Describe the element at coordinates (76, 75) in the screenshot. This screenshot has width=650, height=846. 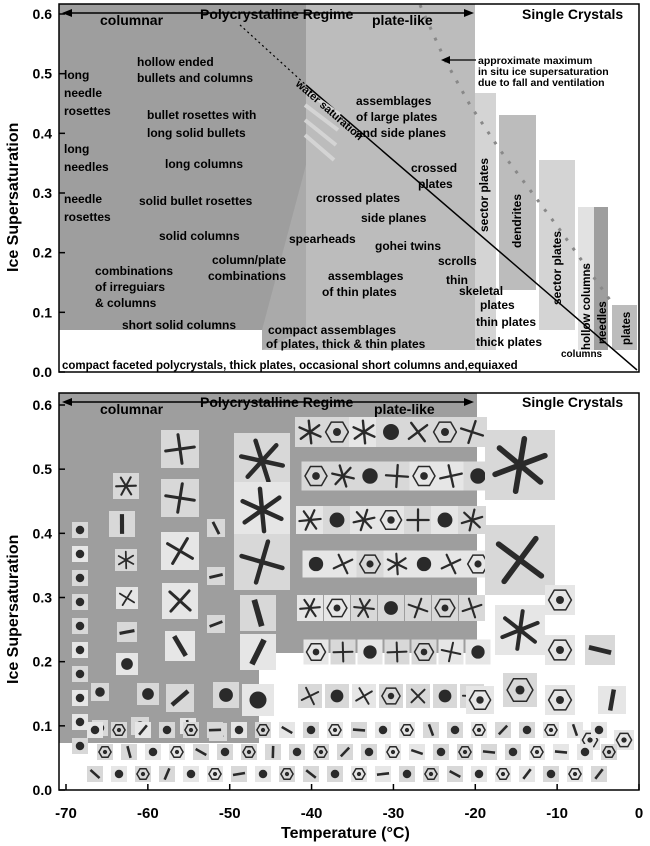
I see `habit-long-needle-rosettes: long` at that location.